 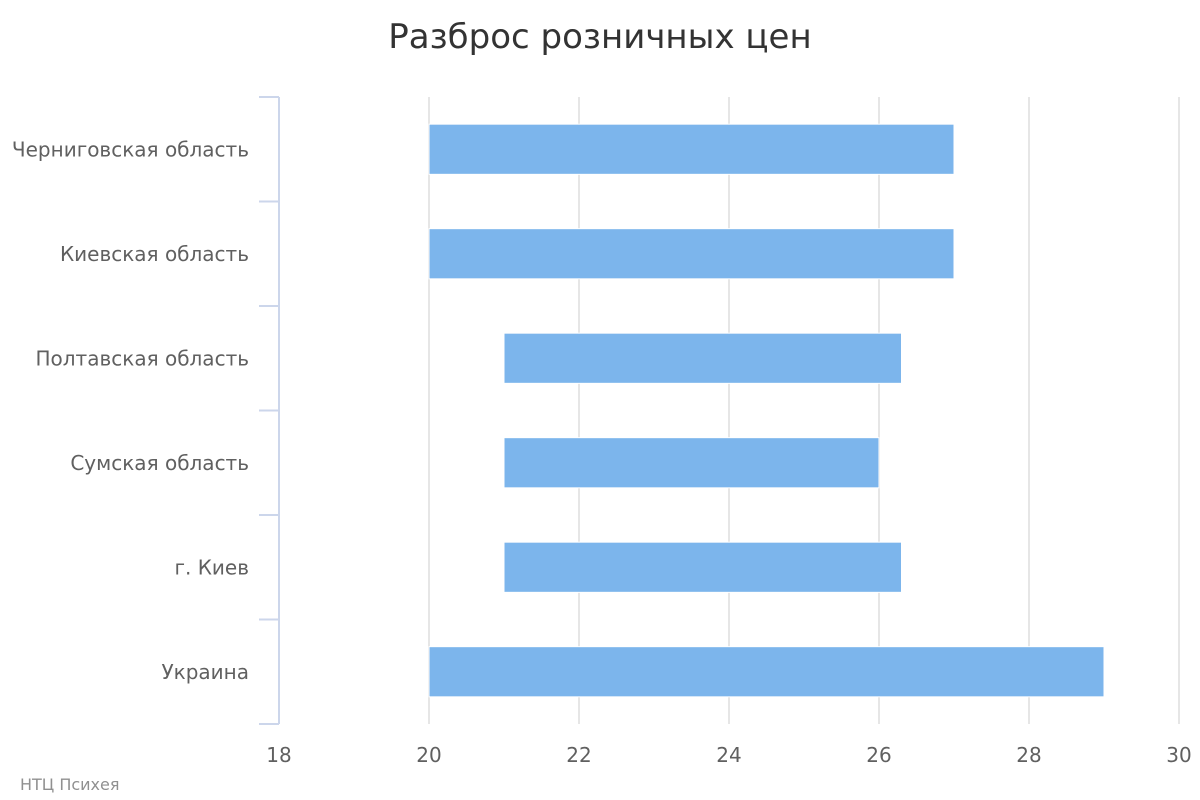 What do you see at coordinates (728, 755) in the screenshot?
I see `x-tick-label: 24` at bounding box center [728, 755].